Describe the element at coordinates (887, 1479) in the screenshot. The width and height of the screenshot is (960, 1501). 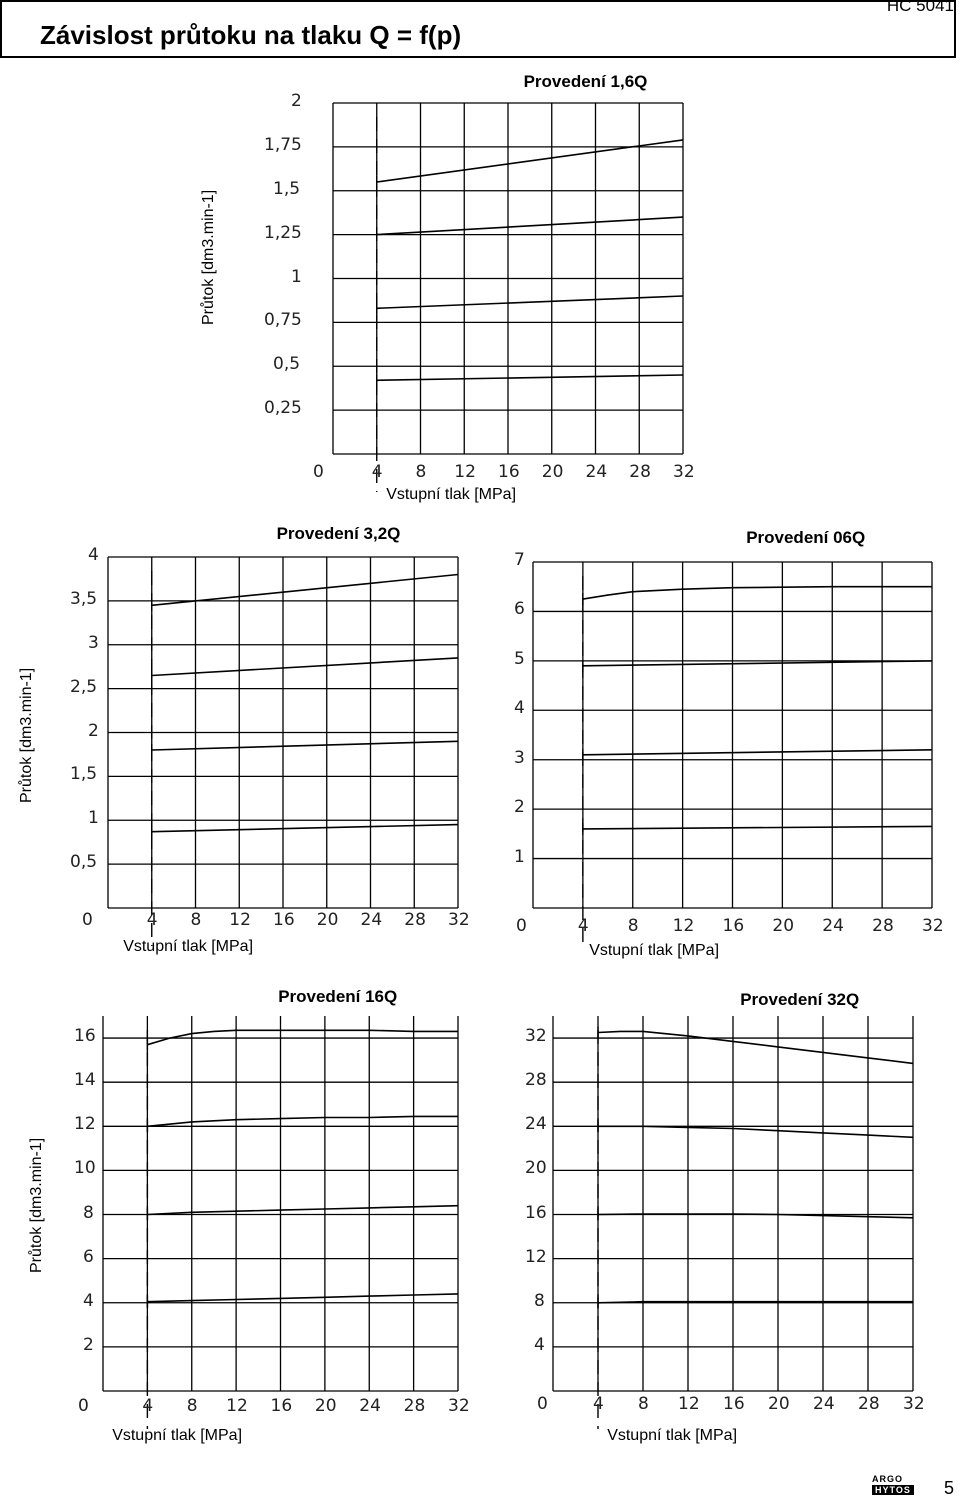
I see `logo-text-top: ARGO` at that location.